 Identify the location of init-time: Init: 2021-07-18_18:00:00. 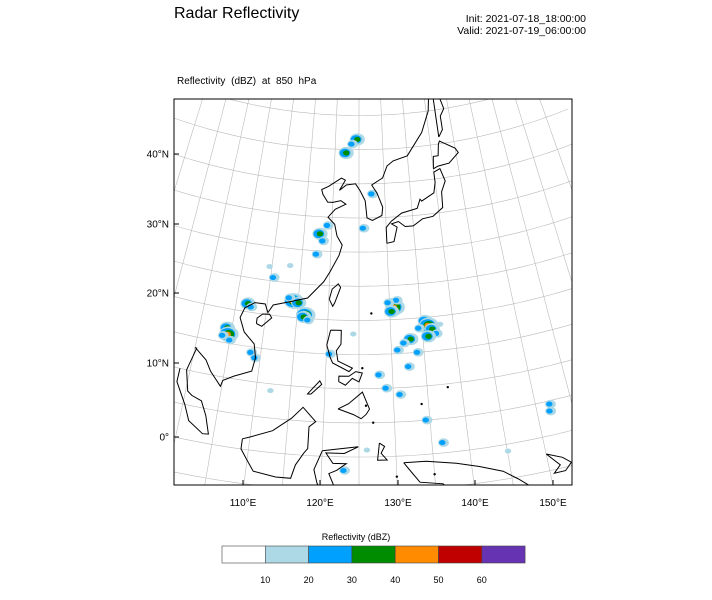
(525, 19).